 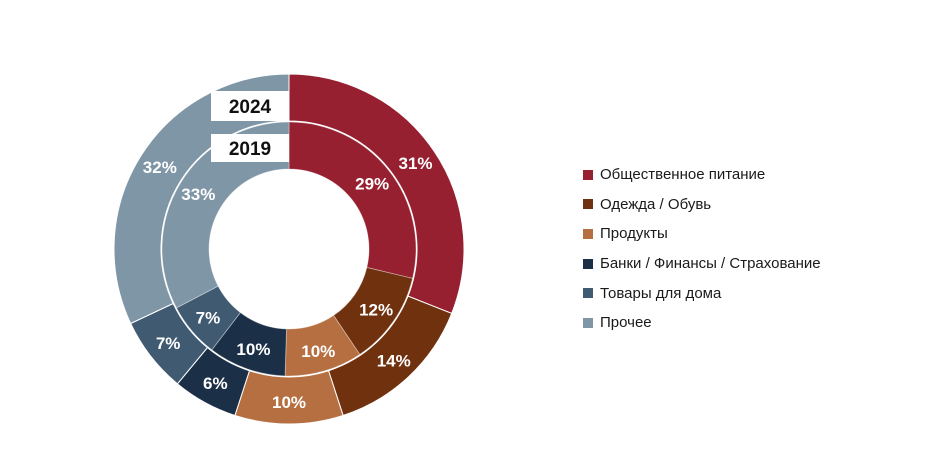 I want to click on inner-slice-label-3: 10%, so click(x=253, y=349).